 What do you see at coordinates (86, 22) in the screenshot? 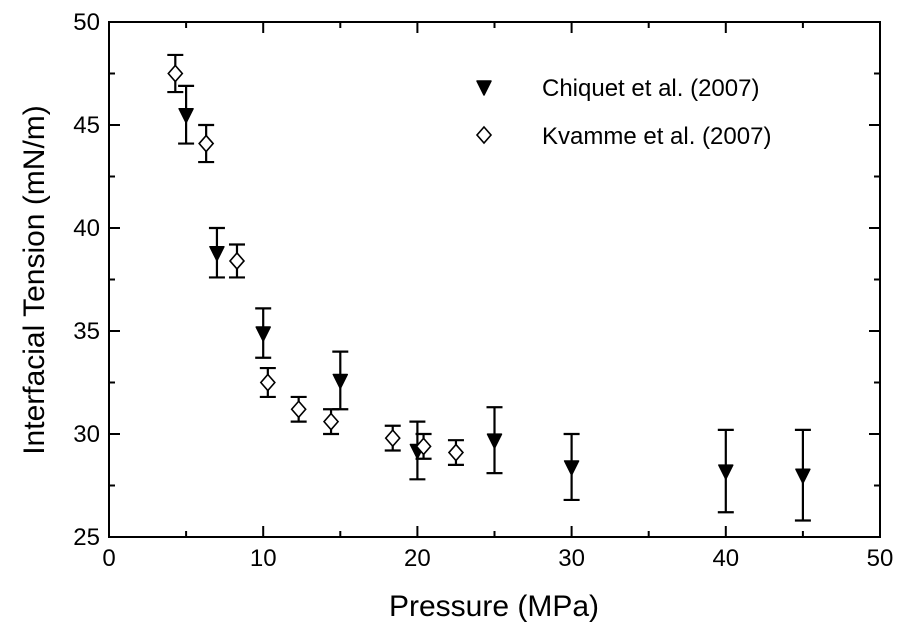
I see `y-tick-label: 50` at bounding box center [86, 22].